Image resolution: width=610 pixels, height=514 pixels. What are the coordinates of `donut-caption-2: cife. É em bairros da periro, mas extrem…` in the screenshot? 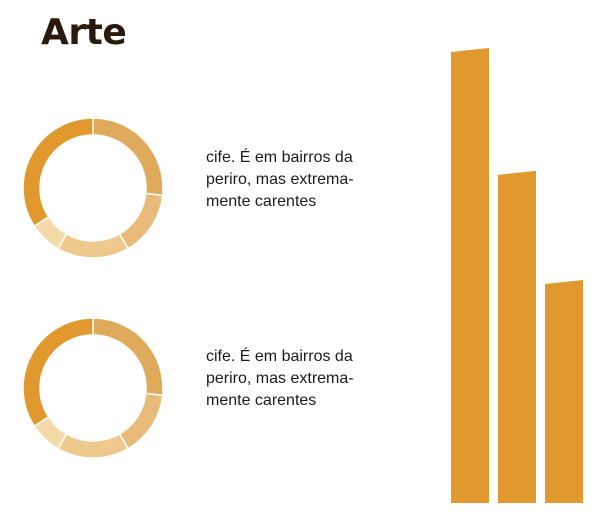 It's located at (296, 379).